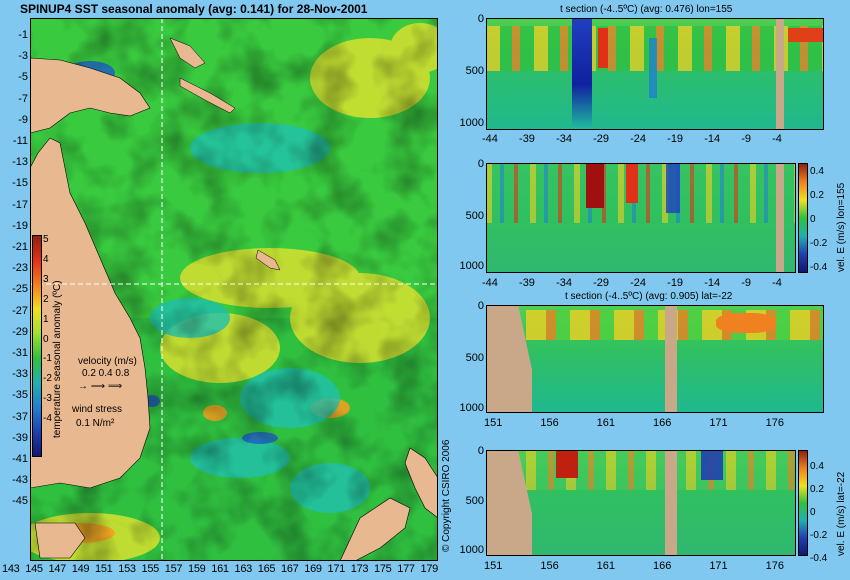 The height and width of the screenshot is (580, 850). What do you see at coordinates (471, 266) in the screenshot?
I see `s2-y1000: 1000` at bounding box center [471, 266].